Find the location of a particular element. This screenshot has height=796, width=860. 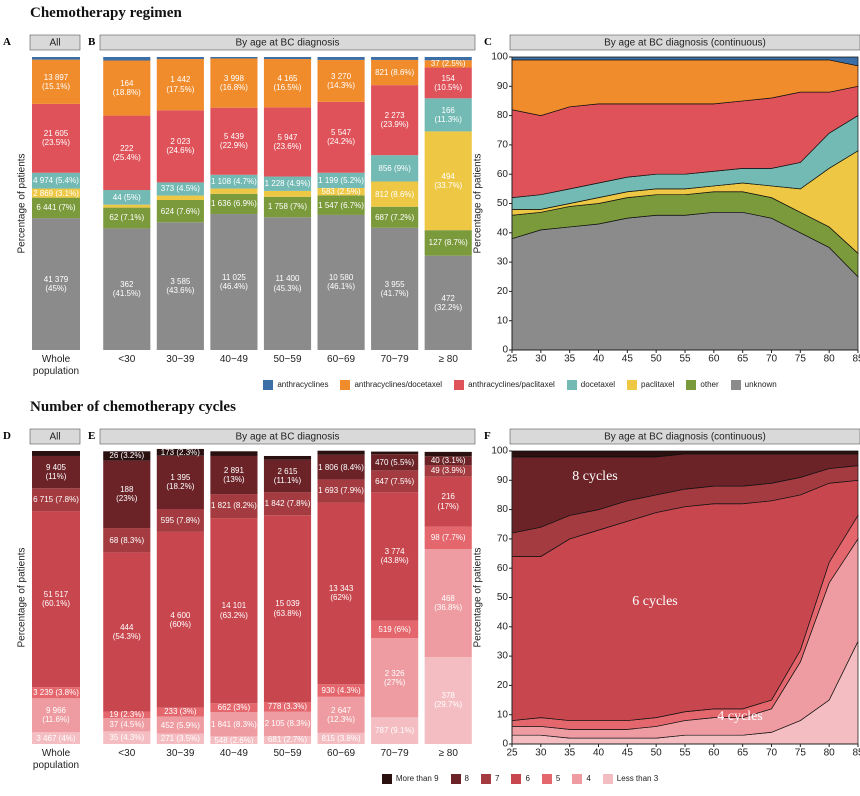

legend-label: anthracyclines/paclitaxel is located at coordinates (511, 385).